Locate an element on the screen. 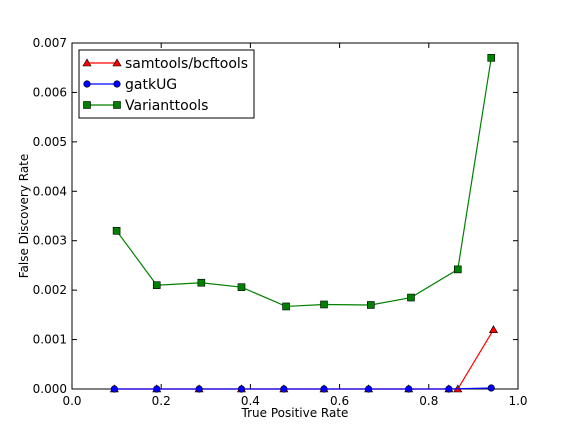 This screenshot has height=432, width=576. series-gatkug is located at coordinates (302, 388).